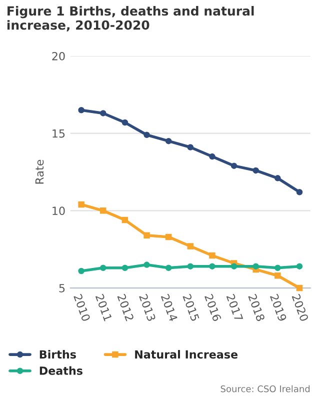 The height and width of the screenshot is (400, 320). What do you see at coordinates (257, 308) in the screenshot?
I see `x-tick-label: 2018` at bounding box center [257, 308].